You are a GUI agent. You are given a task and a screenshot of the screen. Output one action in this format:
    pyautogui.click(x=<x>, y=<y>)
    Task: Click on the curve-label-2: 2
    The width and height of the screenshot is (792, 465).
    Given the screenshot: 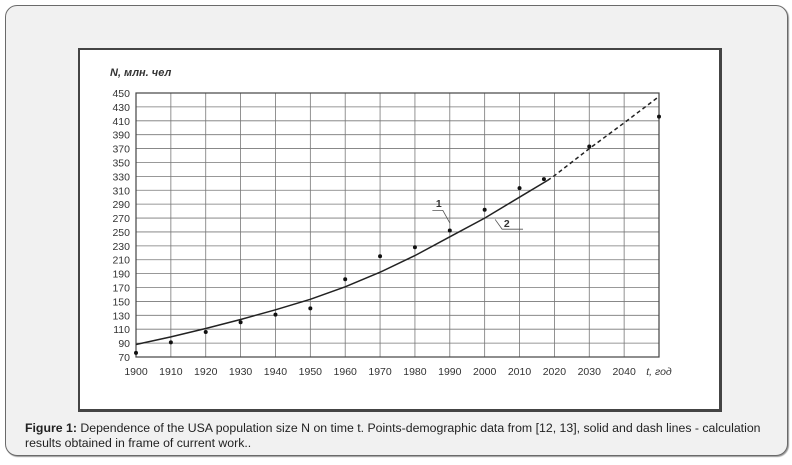 What is the action you would take?
    pyautogui.click(x=507, y=224)
    